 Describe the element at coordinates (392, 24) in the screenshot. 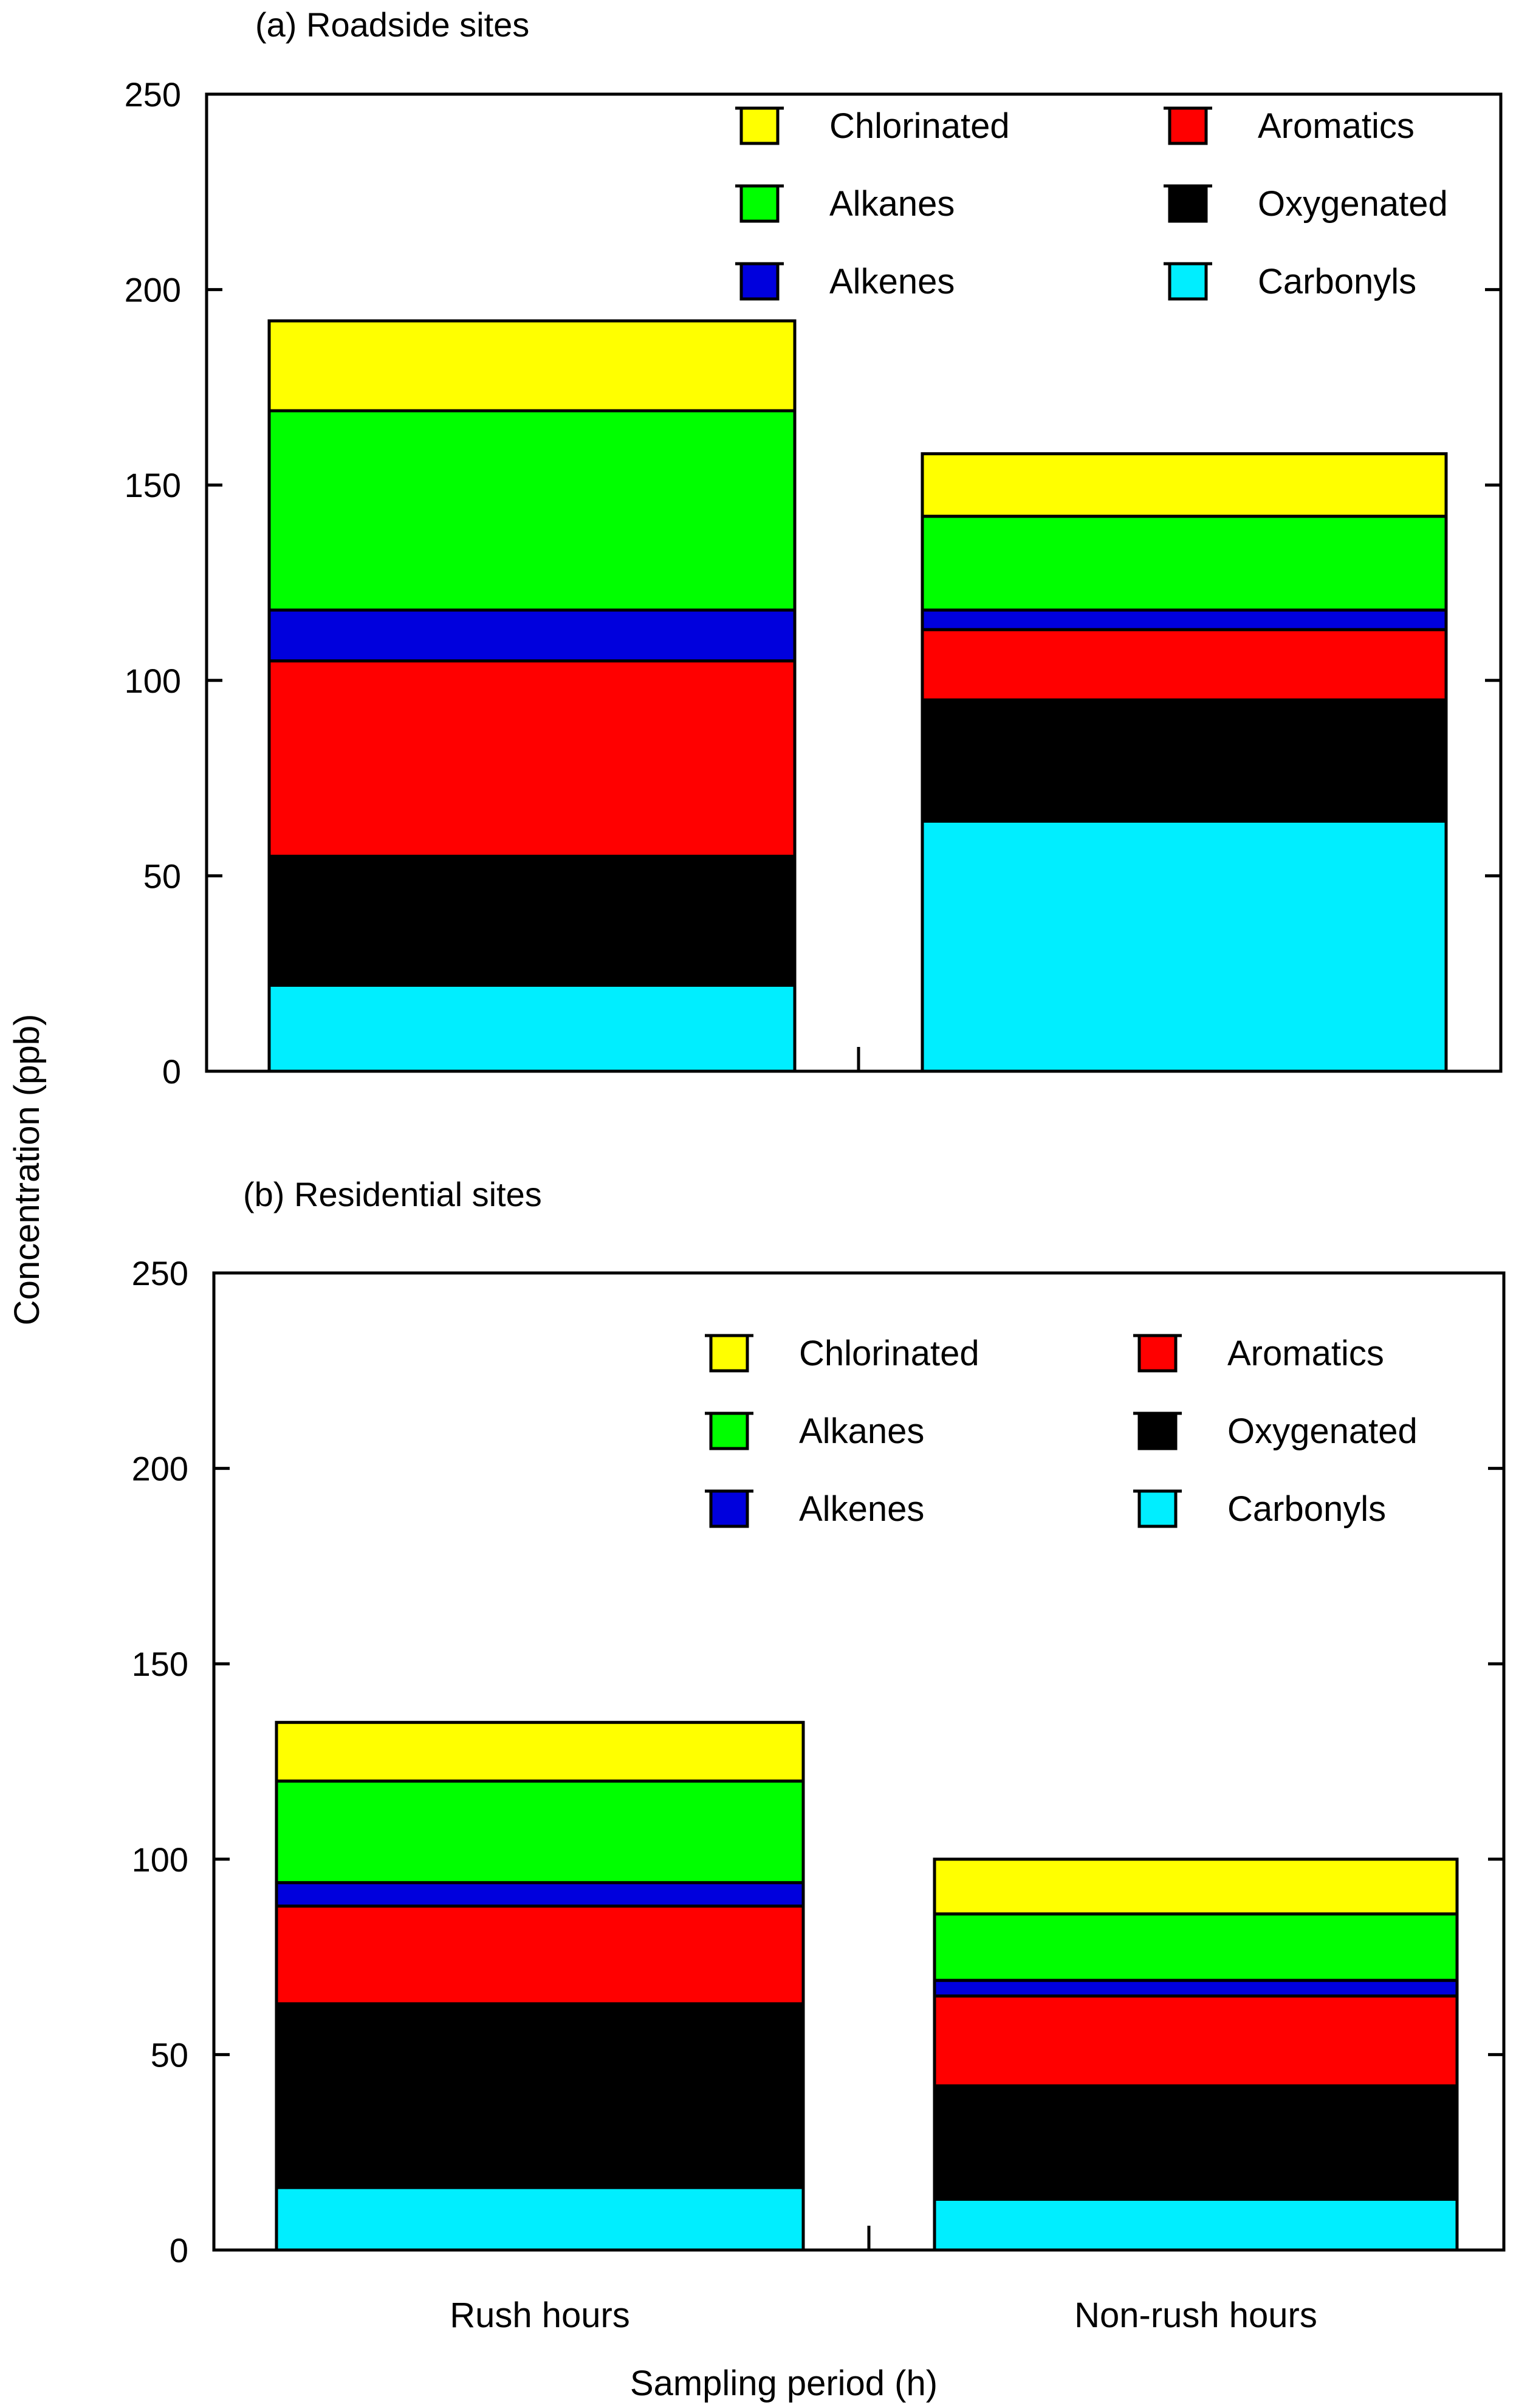

I see `chart-title: (a) Roadside sites` at that location.